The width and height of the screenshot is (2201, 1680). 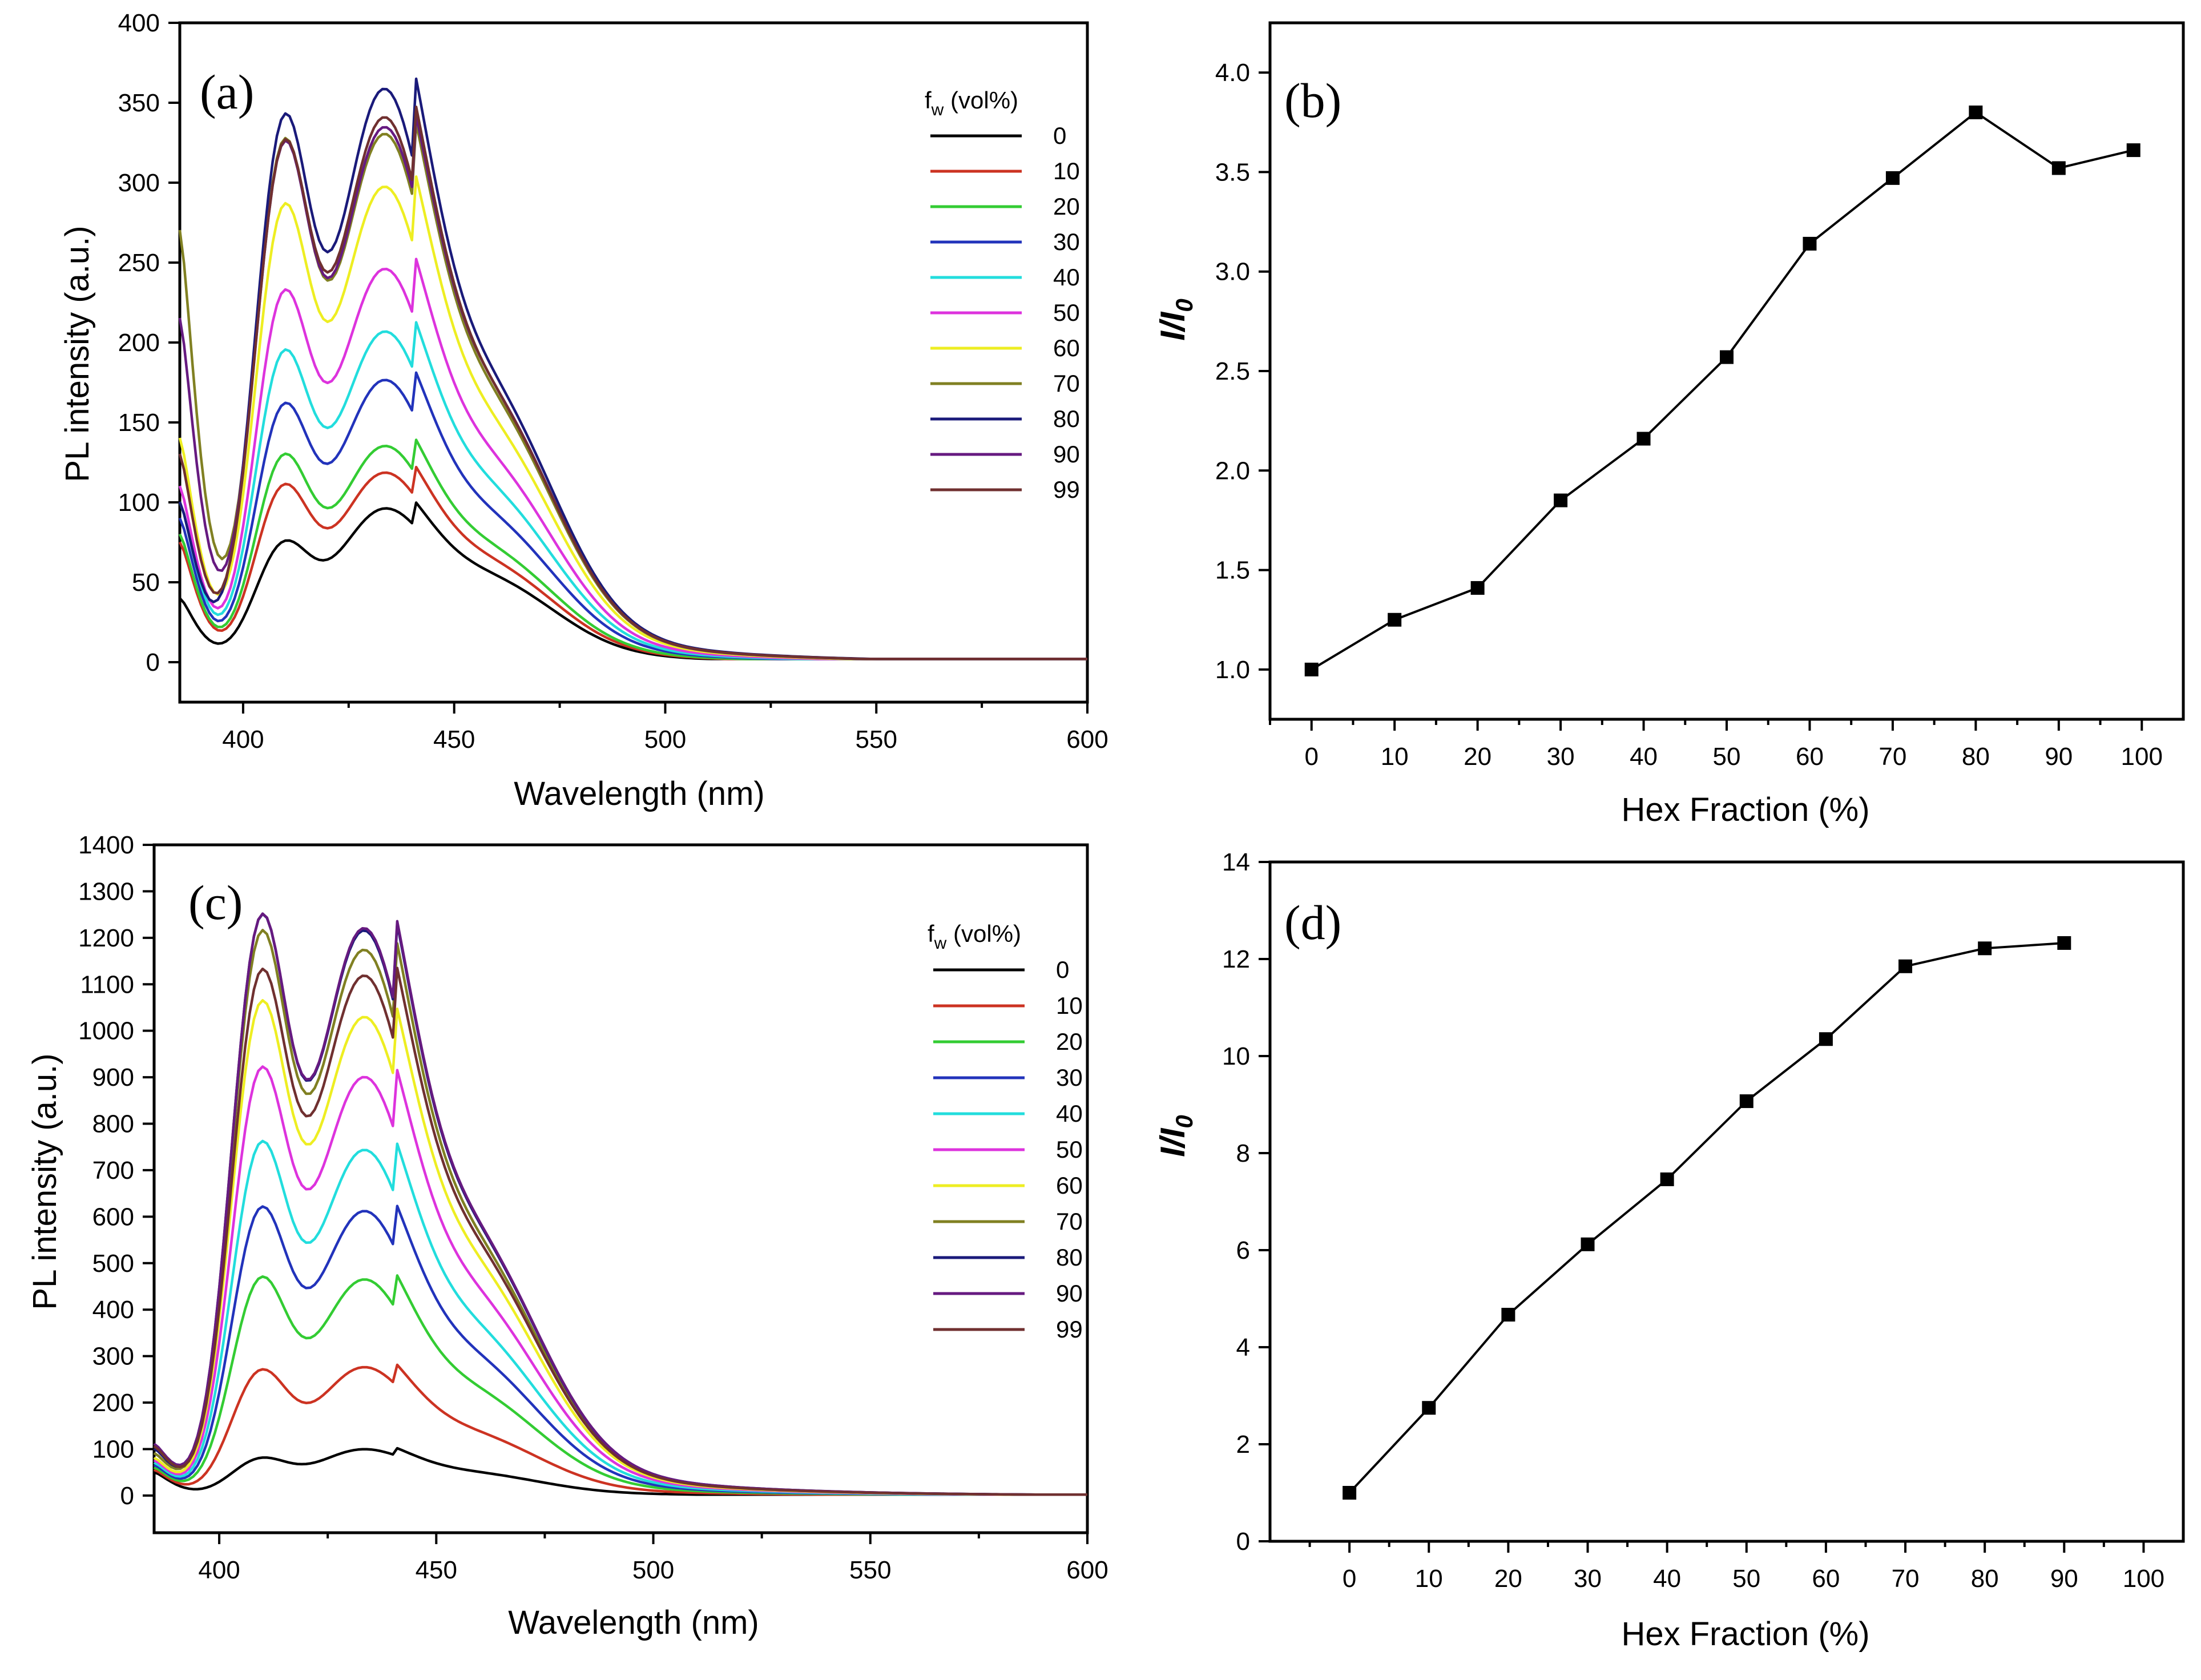 I want to click on panel-b-xtick-label: 80, so click(x=1976, y=757).